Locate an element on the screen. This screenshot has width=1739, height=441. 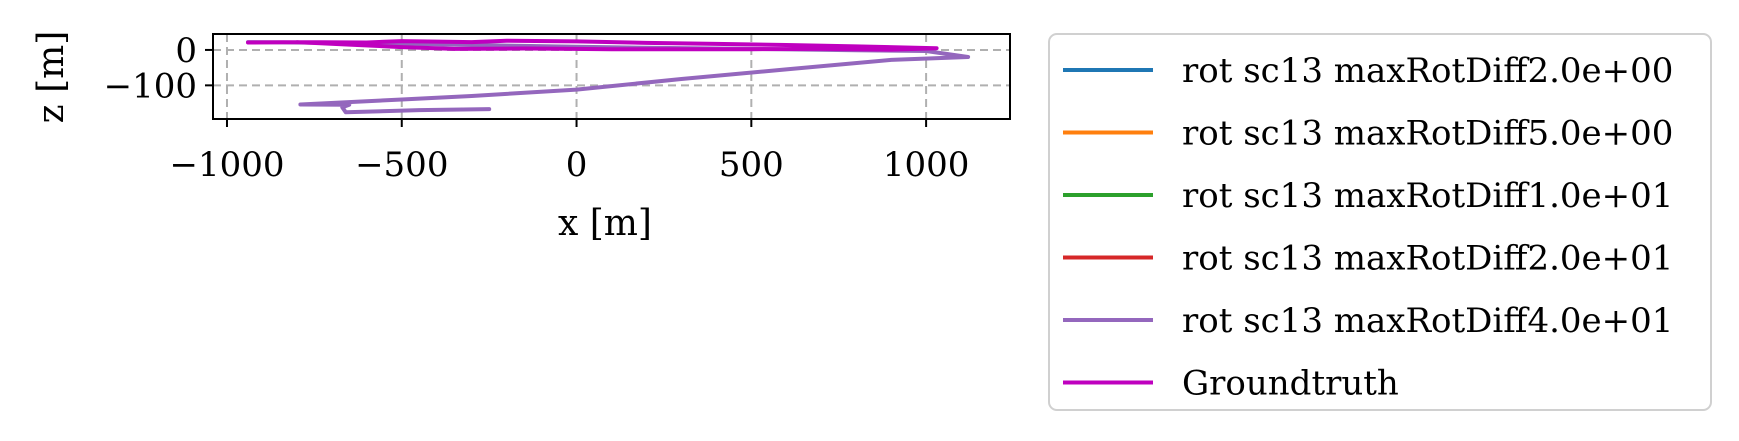
legend-item: rot sc13 maxRotDiff1.0e+01 is located at coordinates (1368, 196).